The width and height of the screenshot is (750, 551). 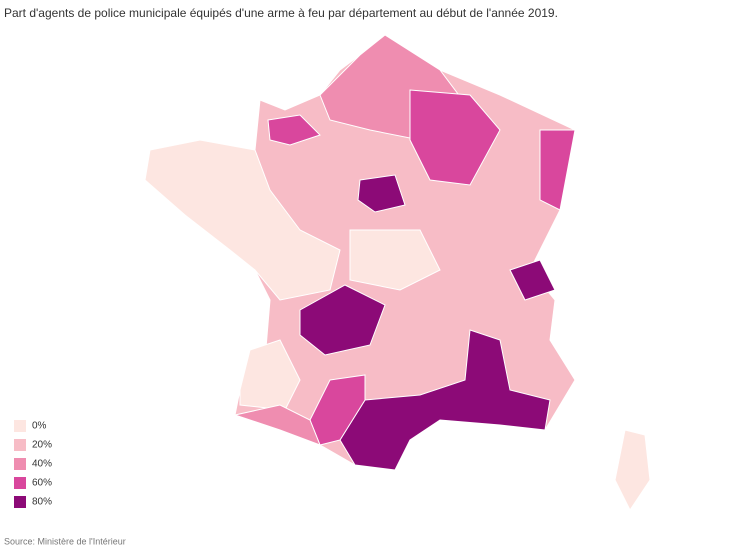 What do you see at coordinates (532, 280) in the screenshot?
I see `region-alps` at bounding box center [532, 280].